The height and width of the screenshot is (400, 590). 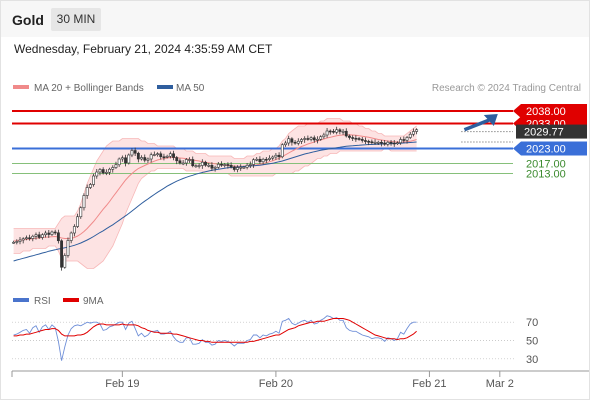 I want to click on rsi-line, so click(x=215, y=338).